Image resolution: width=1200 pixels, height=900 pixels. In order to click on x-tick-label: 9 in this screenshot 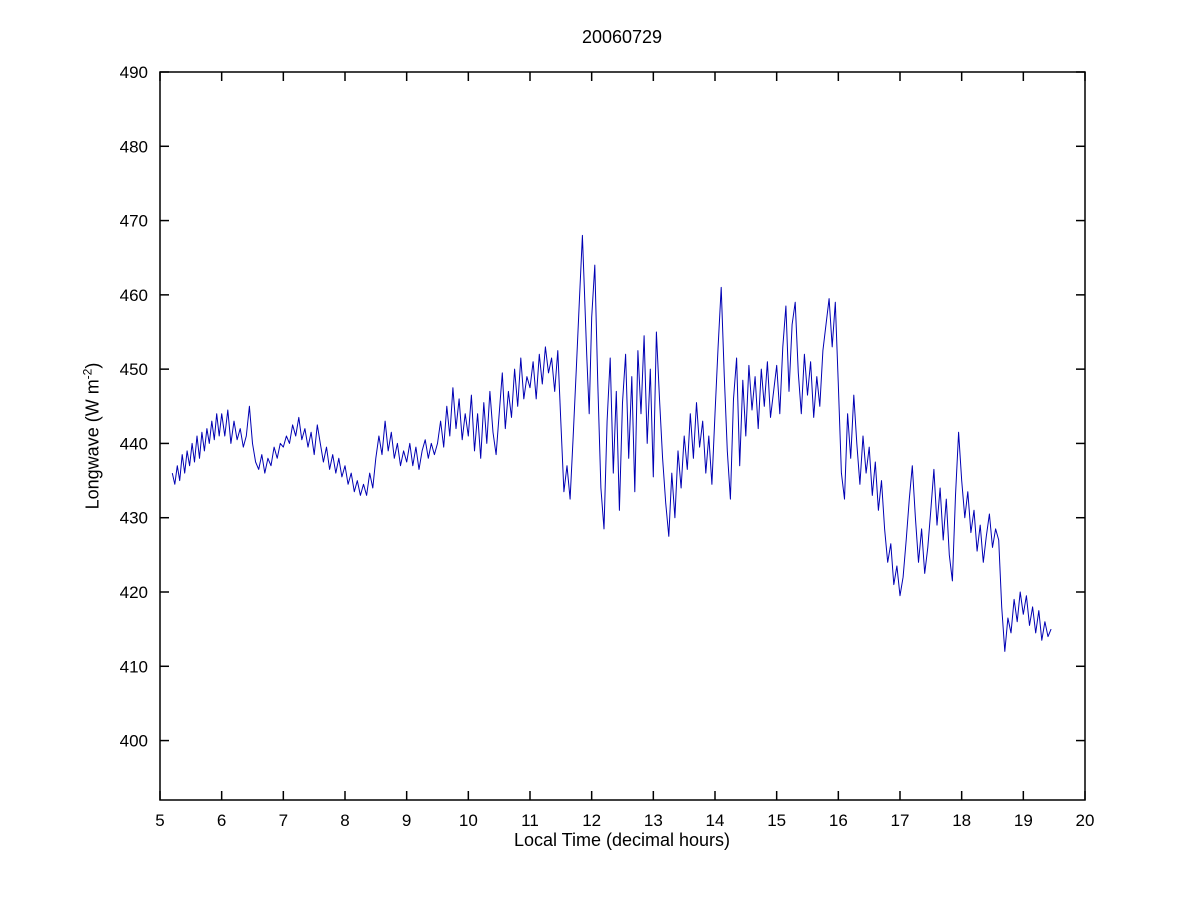, I will do `click(406, 820)`.